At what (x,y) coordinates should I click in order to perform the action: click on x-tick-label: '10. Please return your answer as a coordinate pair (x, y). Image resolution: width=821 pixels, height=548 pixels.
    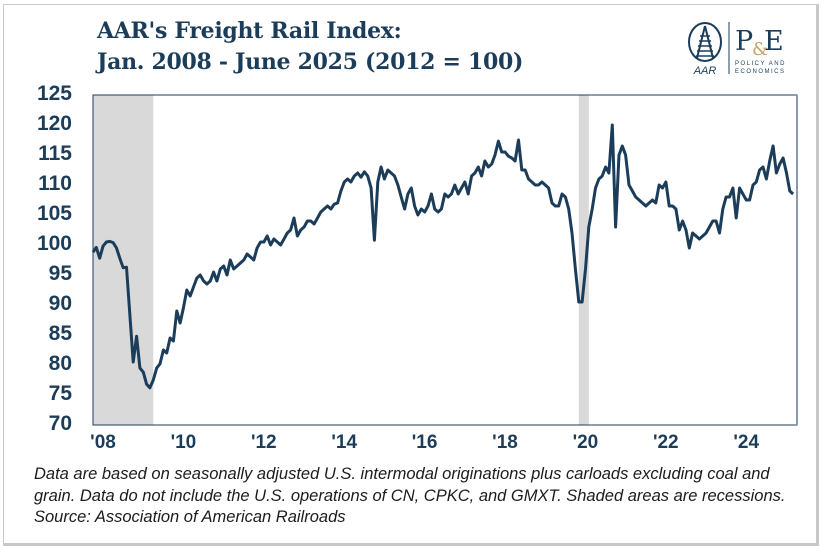
    Looking at the image, I should click on (183, 442).